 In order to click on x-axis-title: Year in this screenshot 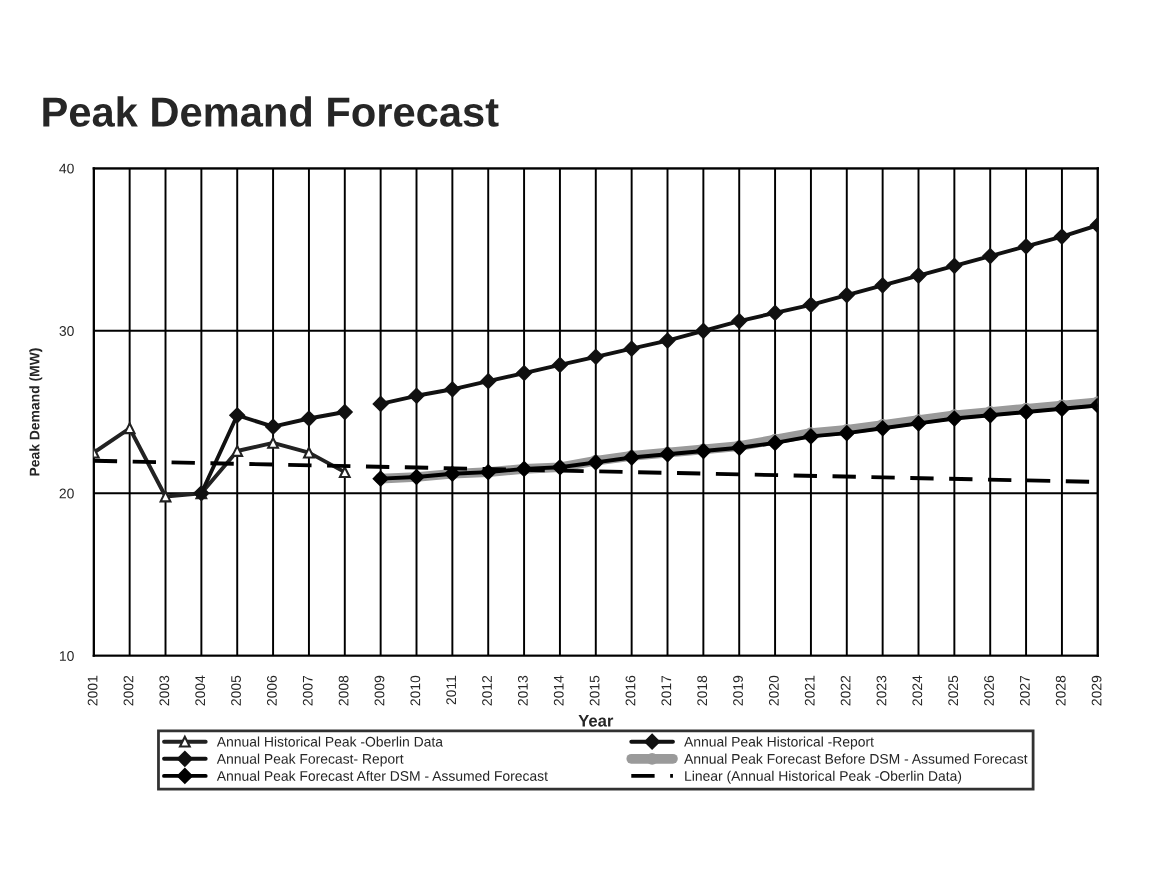, I will do `click(596, 721)`.